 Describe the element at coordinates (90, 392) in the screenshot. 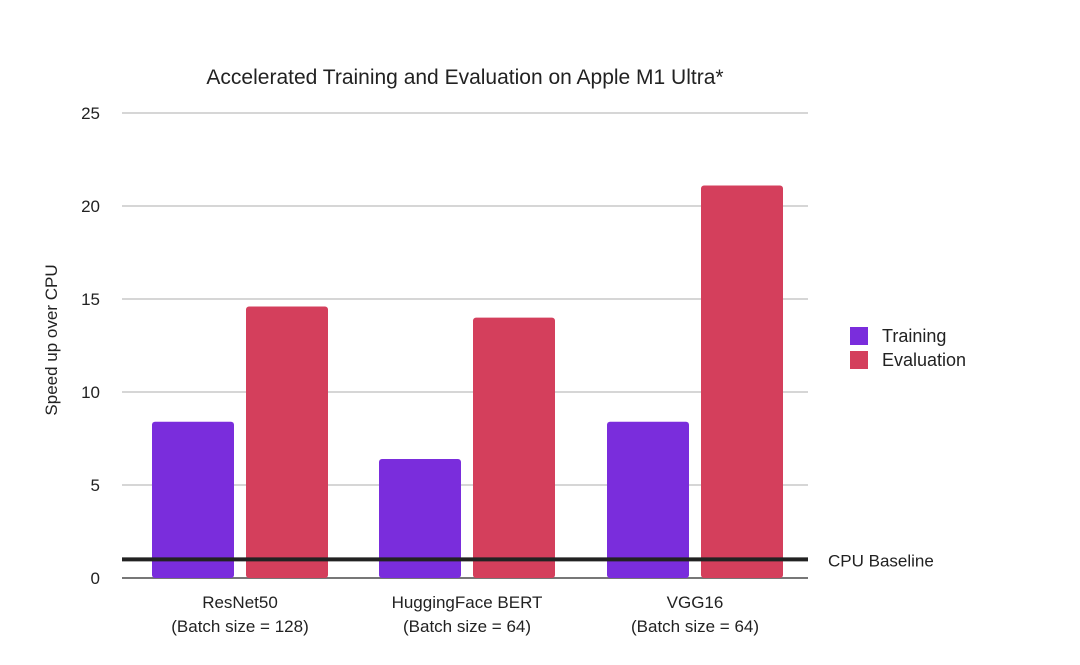

I see `y-tick-label: 10` at that location.